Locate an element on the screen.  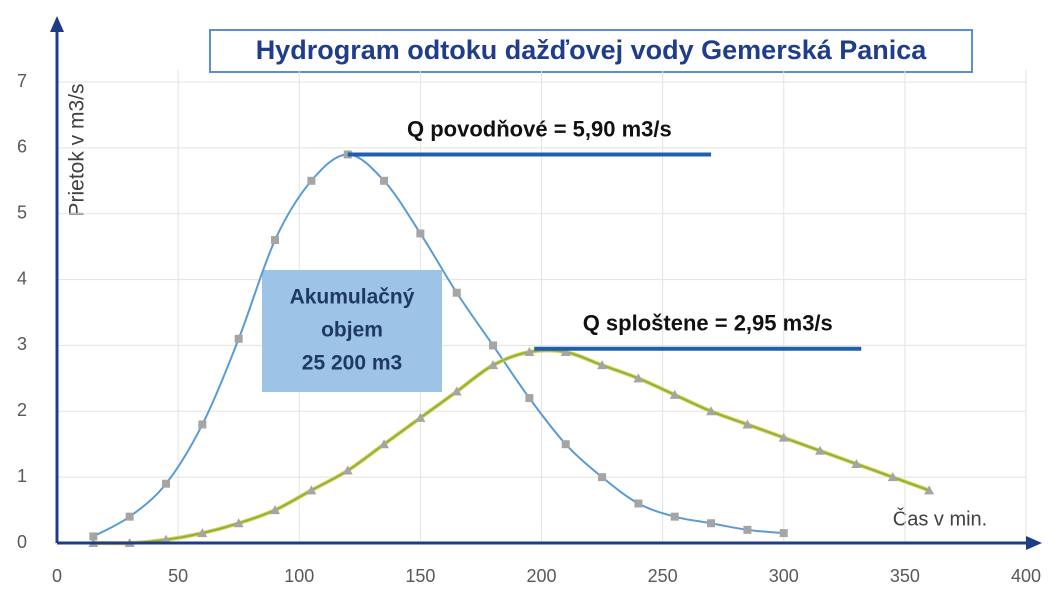
y-tick-label: 3 is located at coordinates (22, 344).